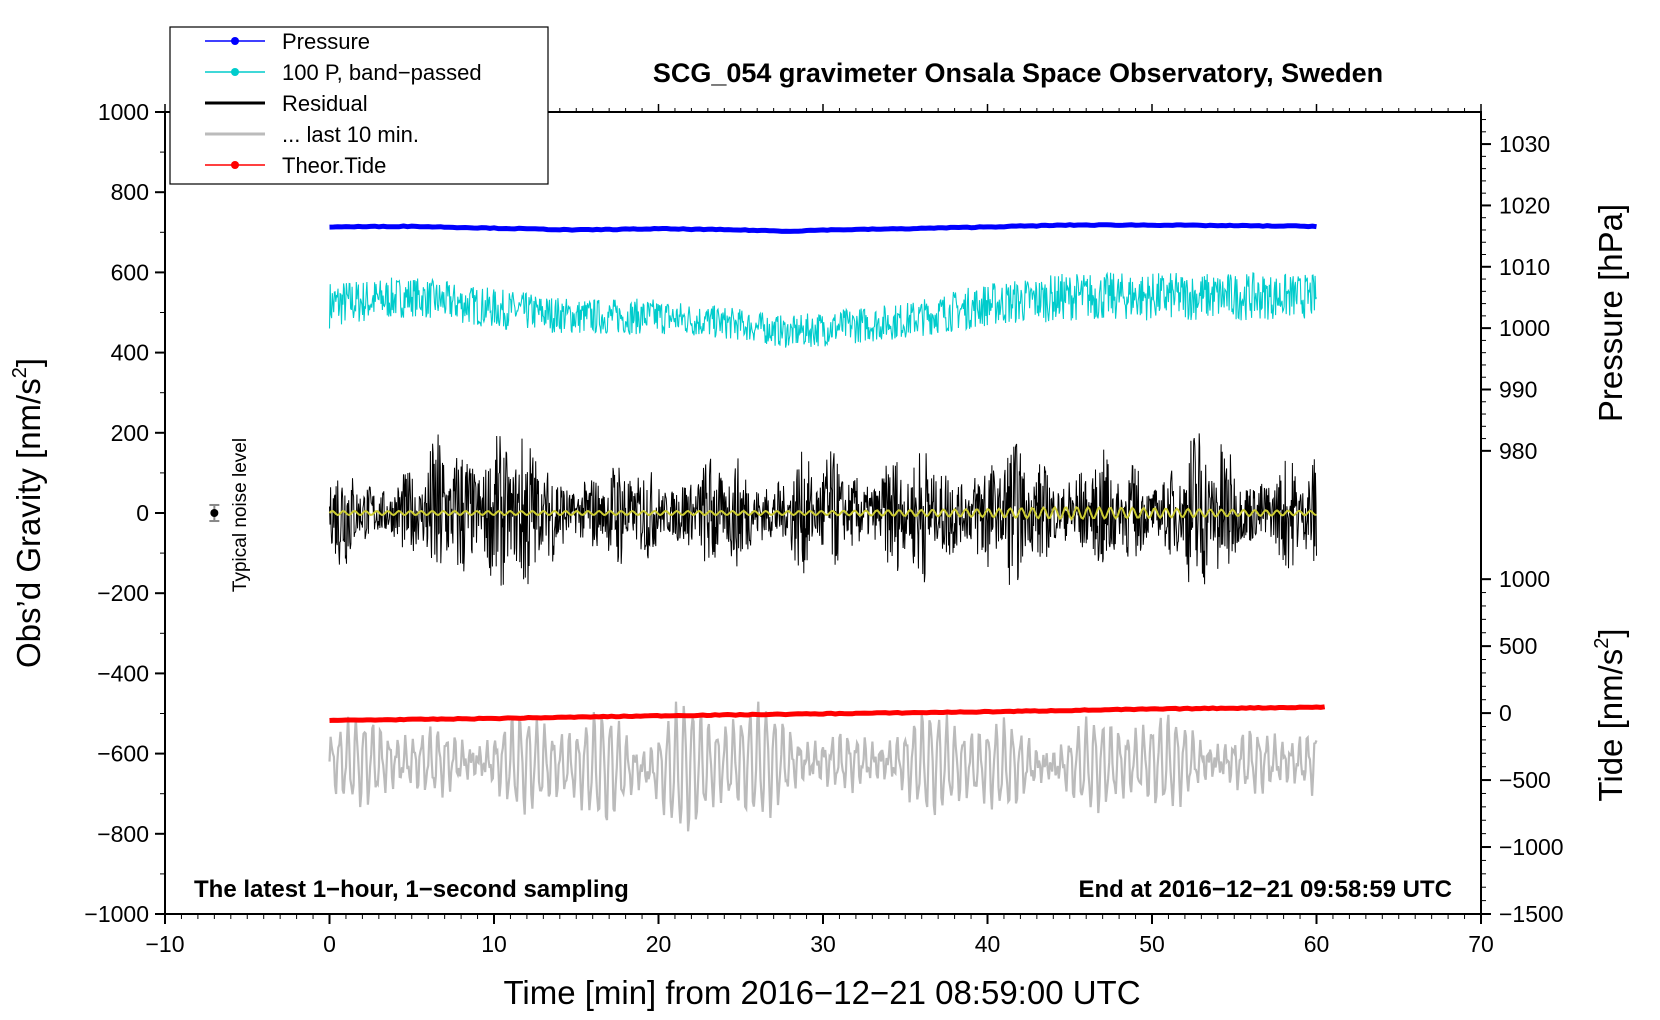 The width and height of the screenshot is (1660, 1020). What do you see at coordinates (1317, 944) in the screenshot?
I see `x-tick-label: 60` at bounding box center [1317, 944].